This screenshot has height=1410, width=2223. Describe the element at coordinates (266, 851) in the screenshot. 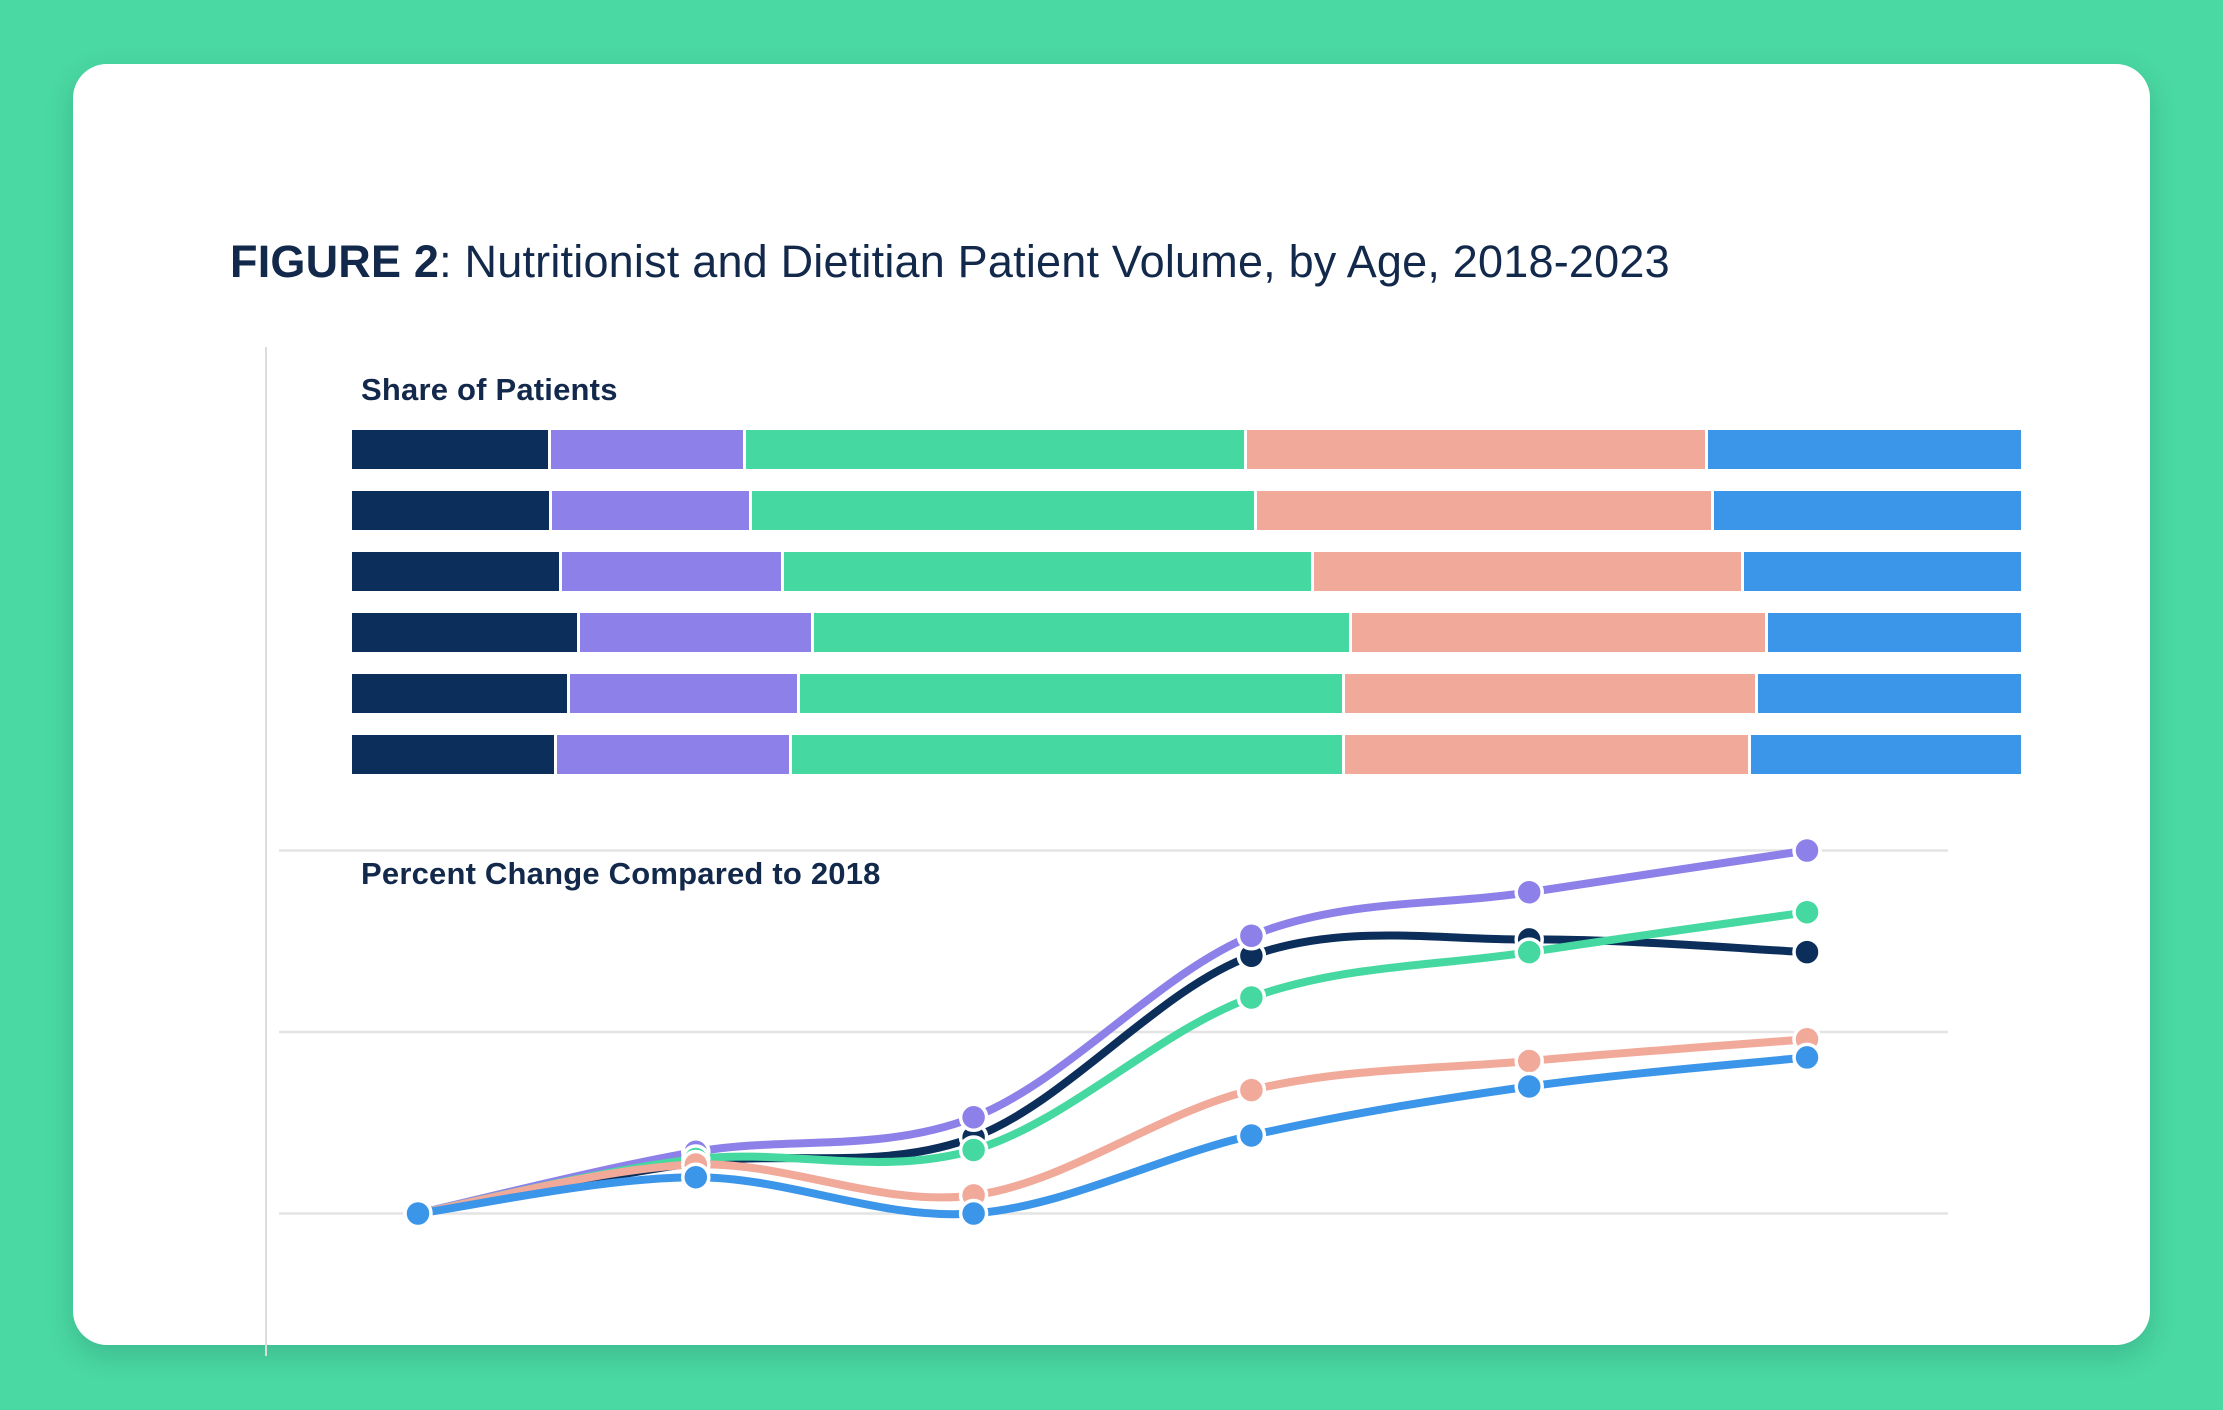

I see `chart-axis-line` at that location.